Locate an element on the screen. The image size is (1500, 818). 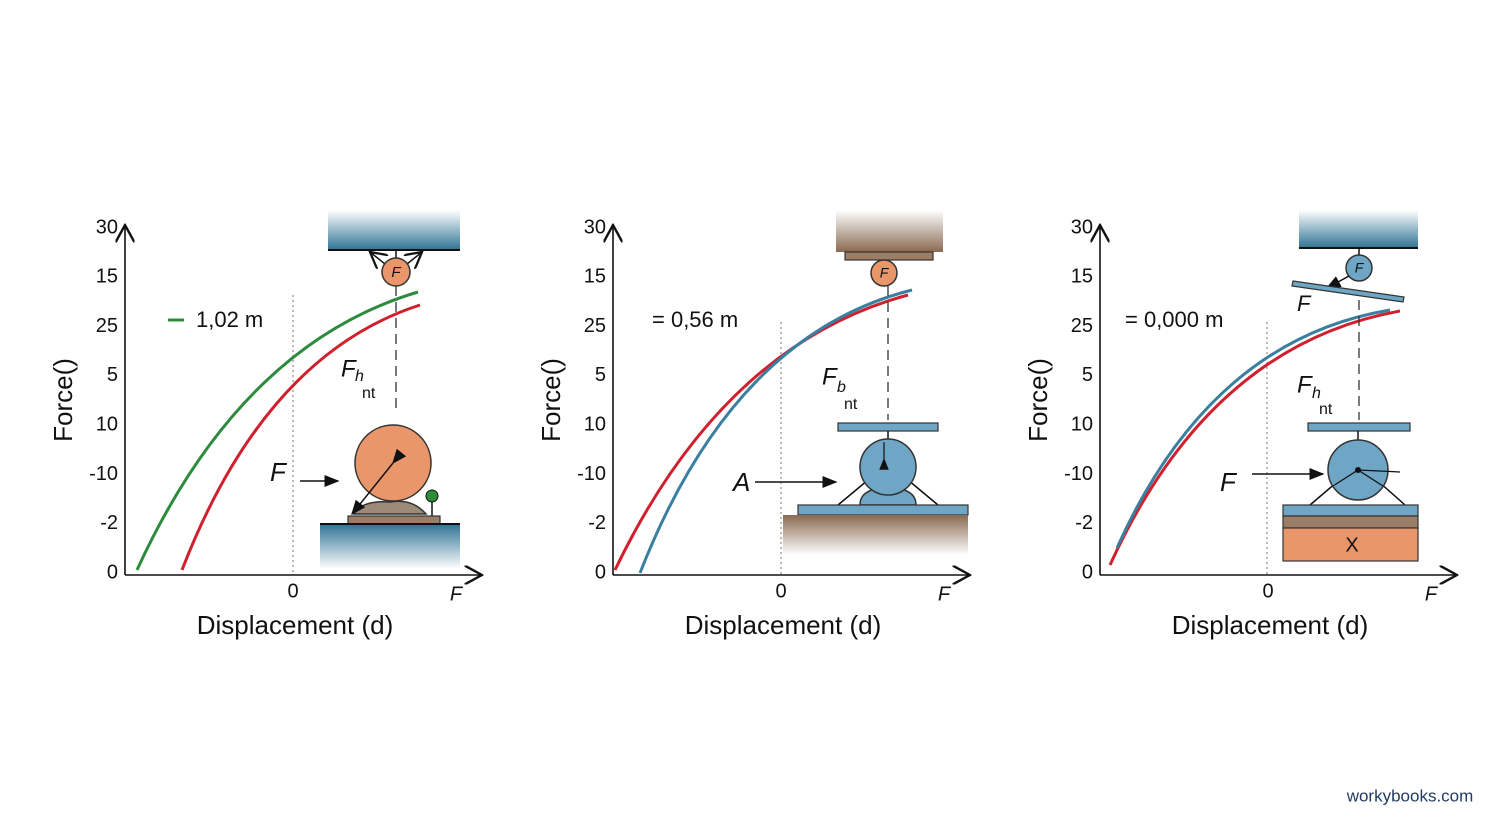
length-label: = 0,56 m is located at coordinates (695, 319).